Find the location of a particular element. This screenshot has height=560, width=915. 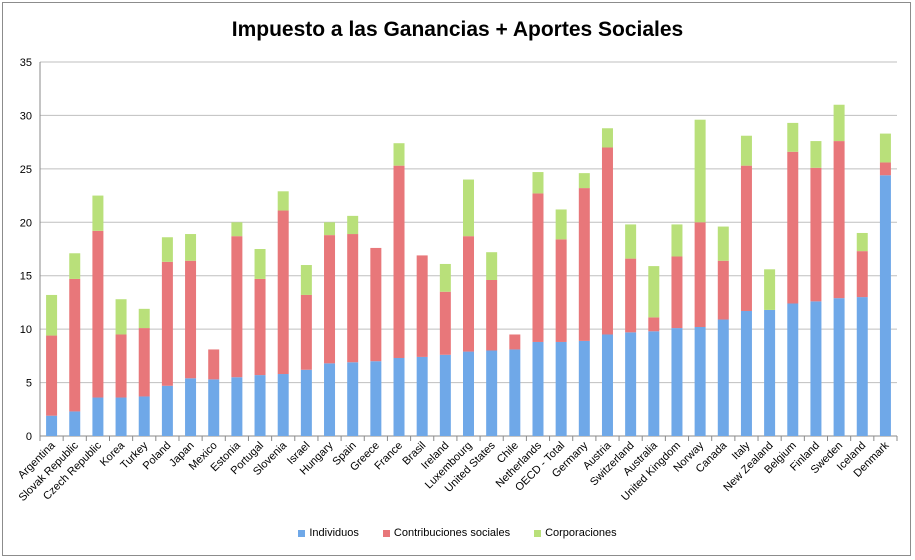

legend-item: Individuos is located at coordinates (328, 533).